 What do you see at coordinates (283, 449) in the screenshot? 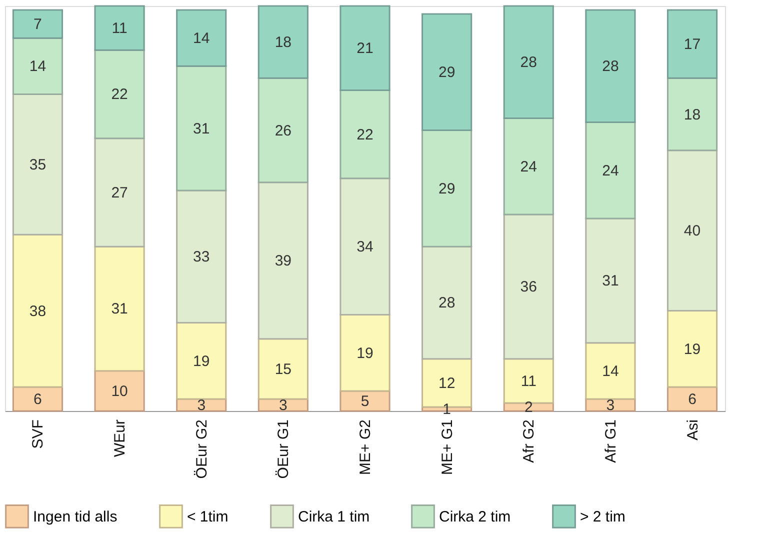
I see `x-tick-label: ÖEur G1` at bounding box center [283, 449].